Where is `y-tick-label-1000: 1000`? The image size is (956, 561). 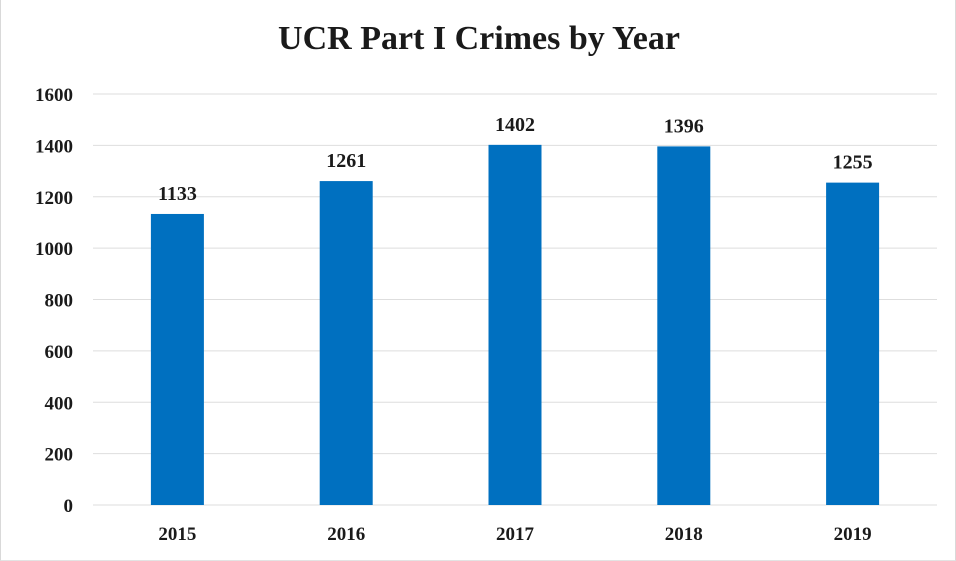 y-tick-label-1000: 1000 is located at coordinates (54, 249).